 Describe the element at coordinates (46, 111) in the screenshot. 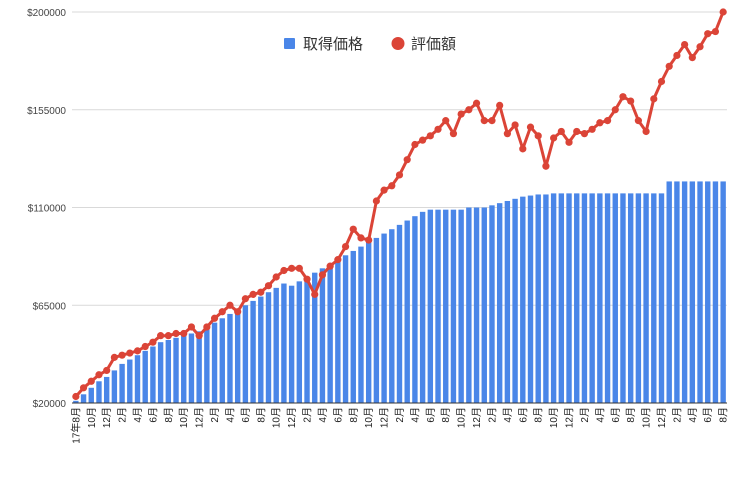

I see `y-tick-label: $155000` at that location.